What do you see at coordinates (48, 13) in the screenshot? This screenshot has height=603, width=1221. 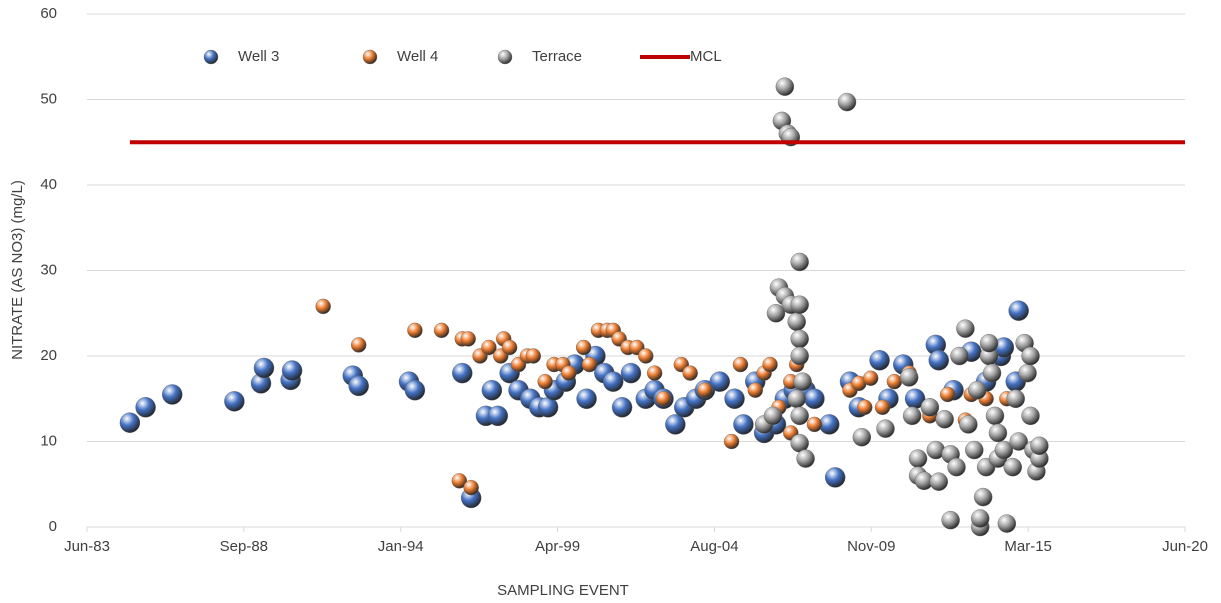 I see `y-tick-label: 60` at bounding box center [48, 13].